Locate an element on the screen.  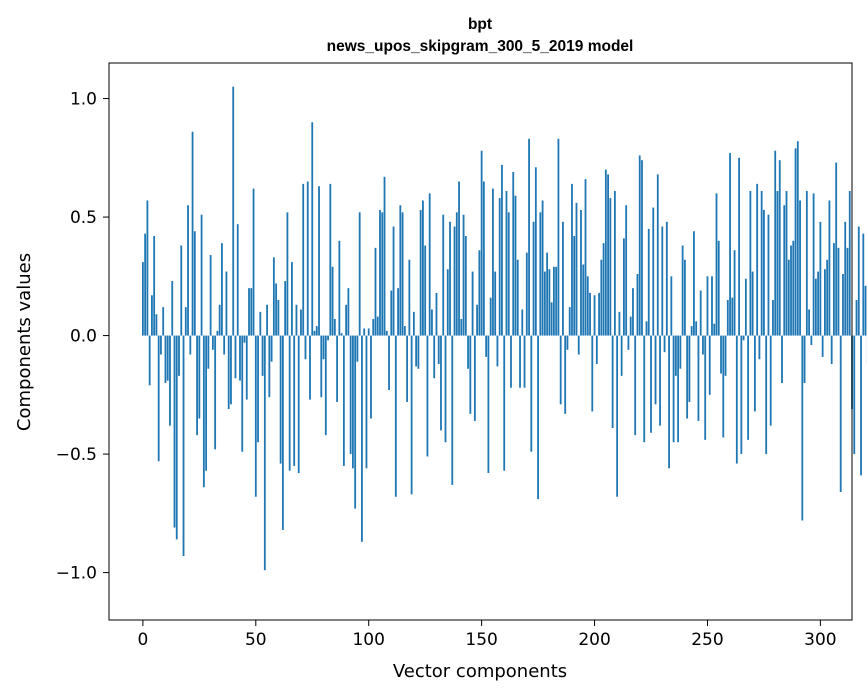
chart-title-line1: bpt is located at coordinates (480, 24).